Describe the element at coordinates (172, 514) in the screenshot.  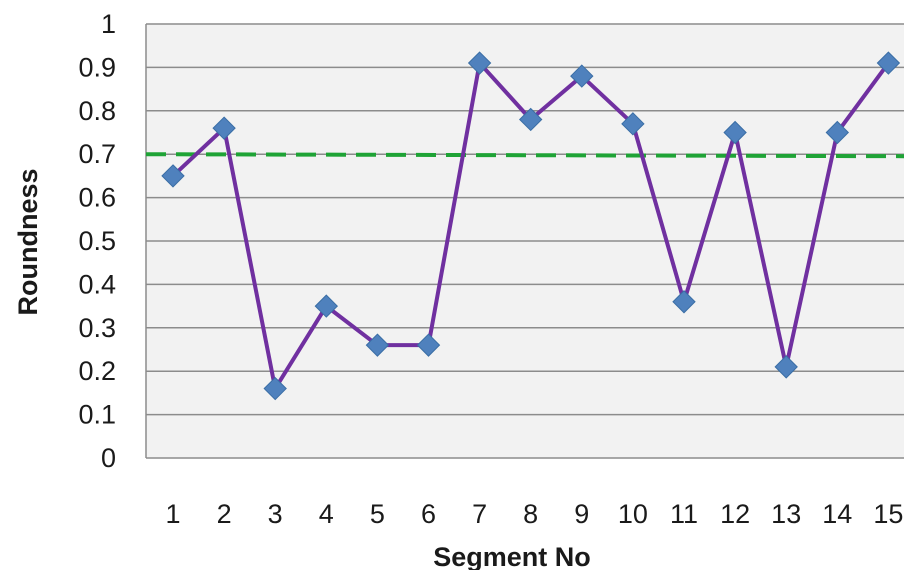
I see `x-tick-label: 1` at that location.